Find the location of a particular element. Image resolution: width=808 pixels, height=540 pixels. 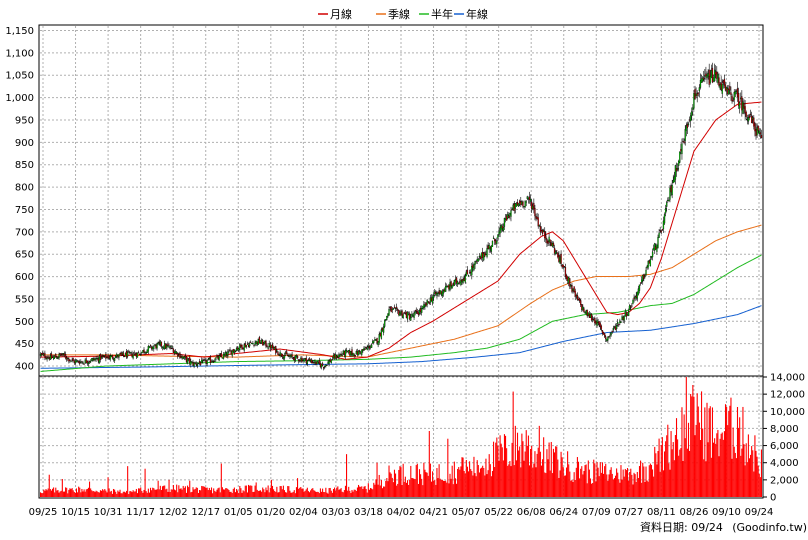

x-tick-label: 03/03 is located at coordinates (335, 512).